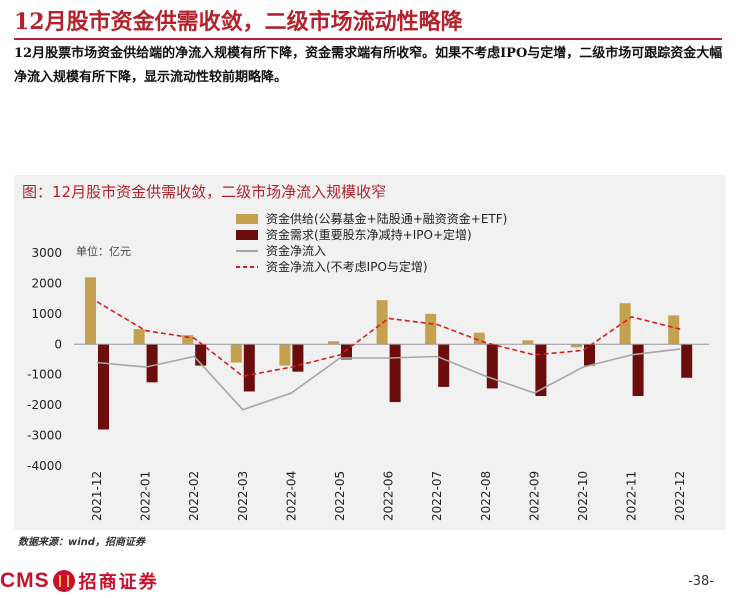 Image resolution: width=736 pixels, height=598 pixels. I want to click on x-tick-label: 2022-02, so click(194, 496).